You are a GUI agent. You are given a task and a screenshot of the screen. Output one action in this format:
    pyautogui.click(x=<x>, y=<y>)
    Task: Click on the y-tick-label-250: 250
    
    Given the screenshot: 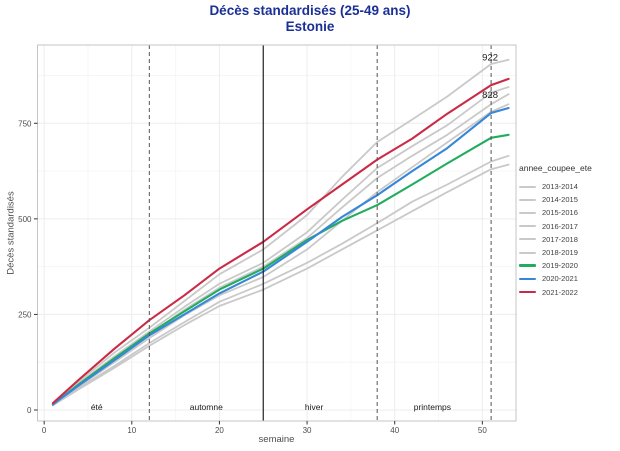 What is the action you would take?
    pyautogui.click(x=25, y=314)
    